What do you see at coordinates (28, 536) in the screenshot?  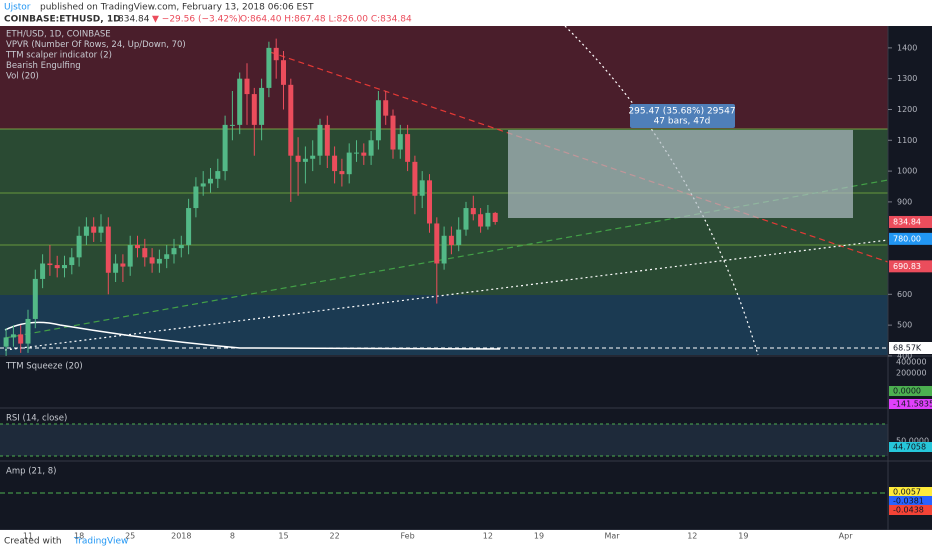 I see `x-tick-label: 11` at bounding box center [28, 536].